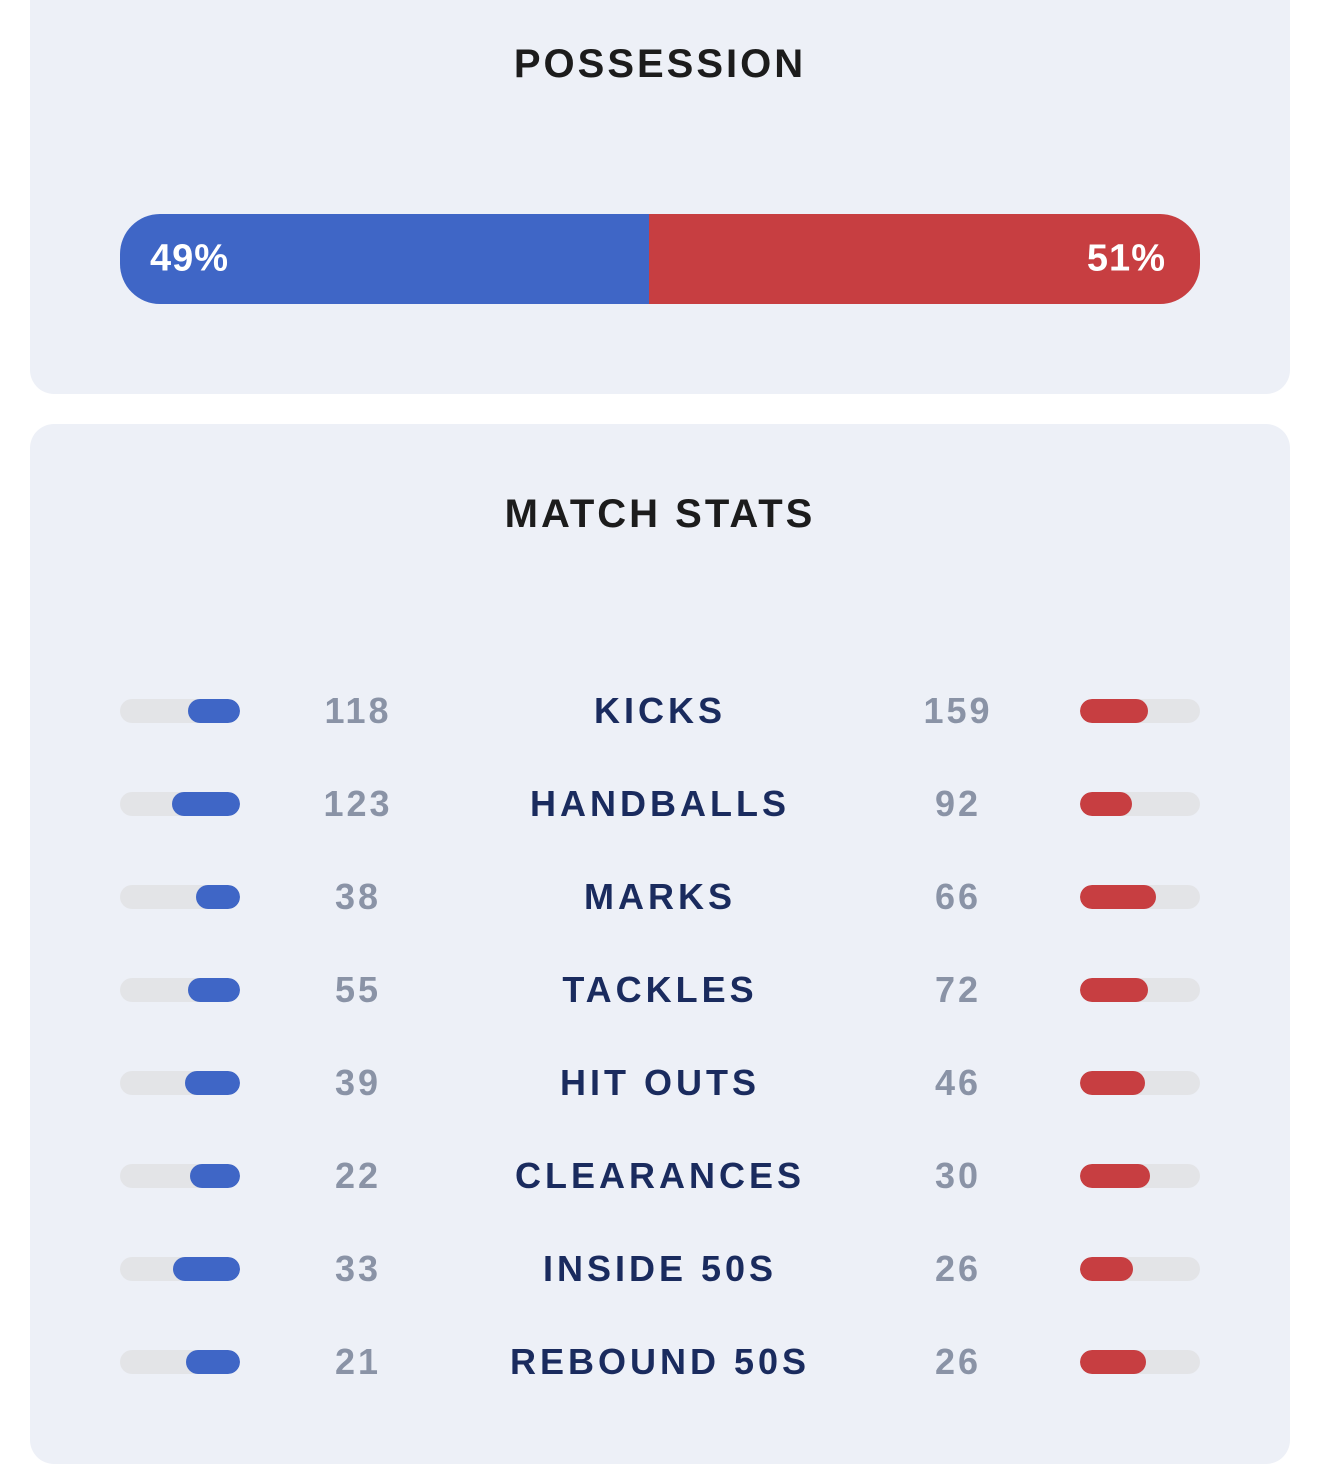 The image size is (1320, 1464). I want to click on stat-label: REBOUND 50S, so click(660, 1361).